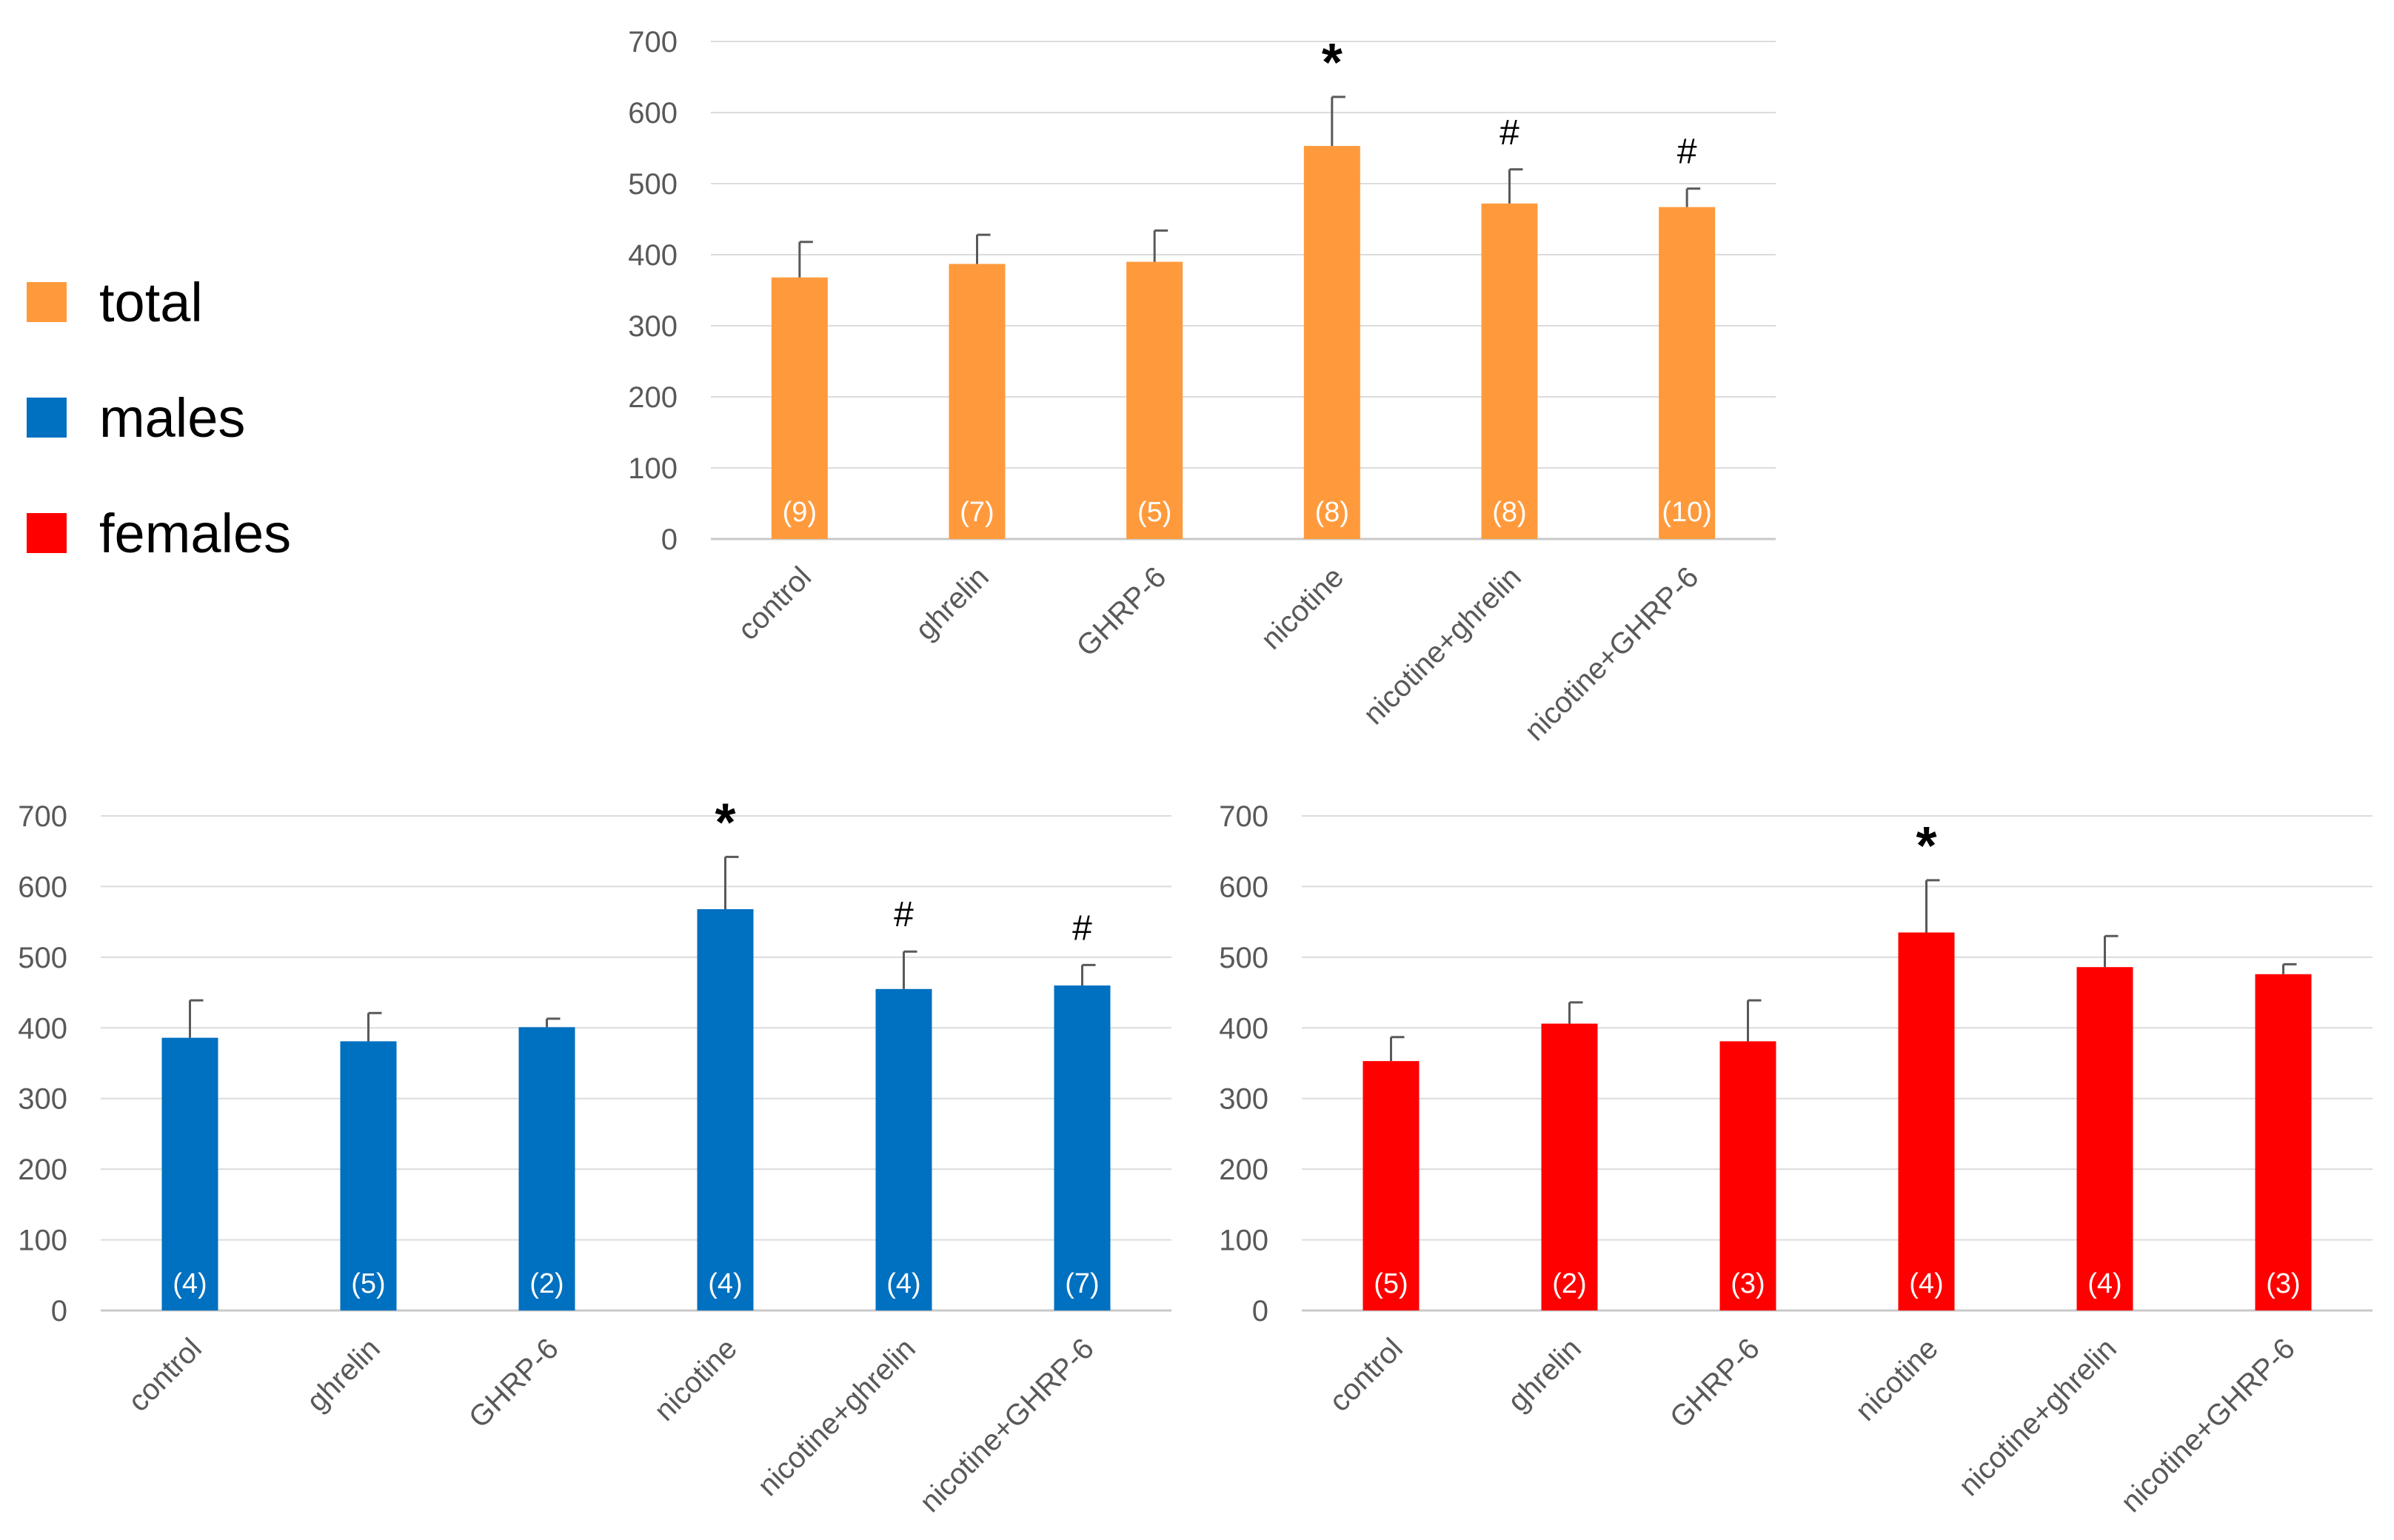 The width and height of the screenshot is (2394, 1540). I want to click on legend-swatch-total, so click(47, 302).